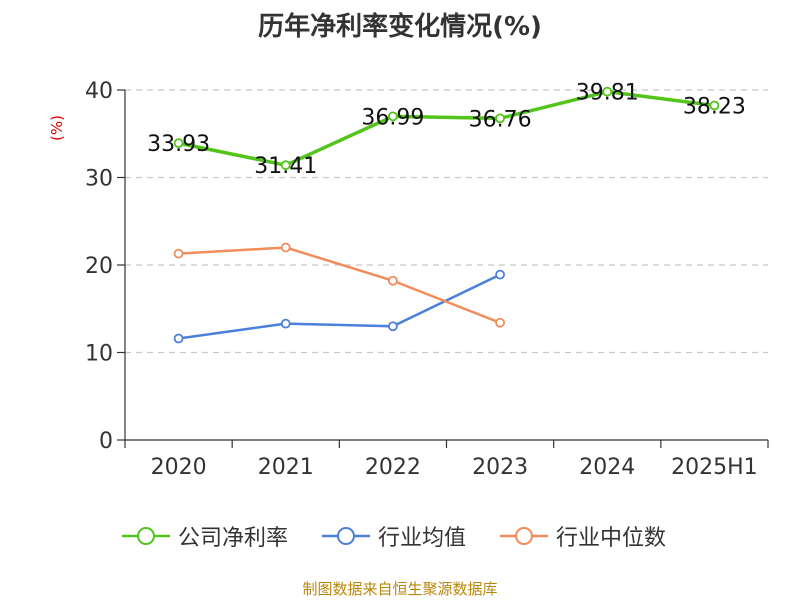 The height and width of the screenshot is (600, 800). I want to click on data-label: 36.99, so click(392, 117).